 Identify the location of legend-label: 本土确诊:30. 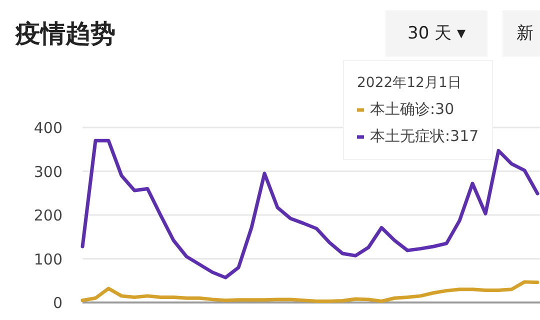
(412, 109).